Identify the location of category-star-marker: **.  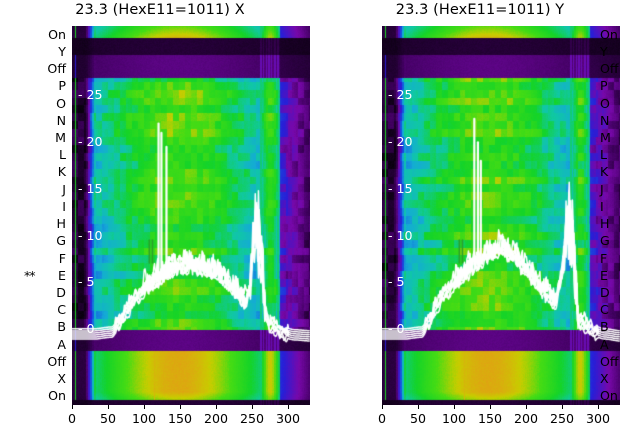
(30, 275).